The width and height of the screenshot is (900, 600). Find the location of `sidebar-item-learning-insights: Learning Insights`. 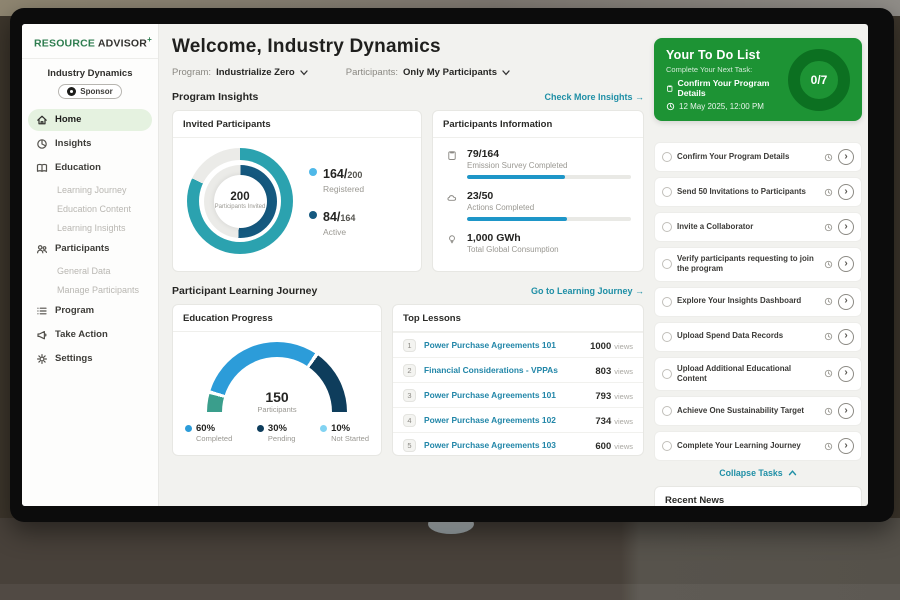

sidebar-item-learning-insights: Learning Insights is located at coordinates (91, 227).